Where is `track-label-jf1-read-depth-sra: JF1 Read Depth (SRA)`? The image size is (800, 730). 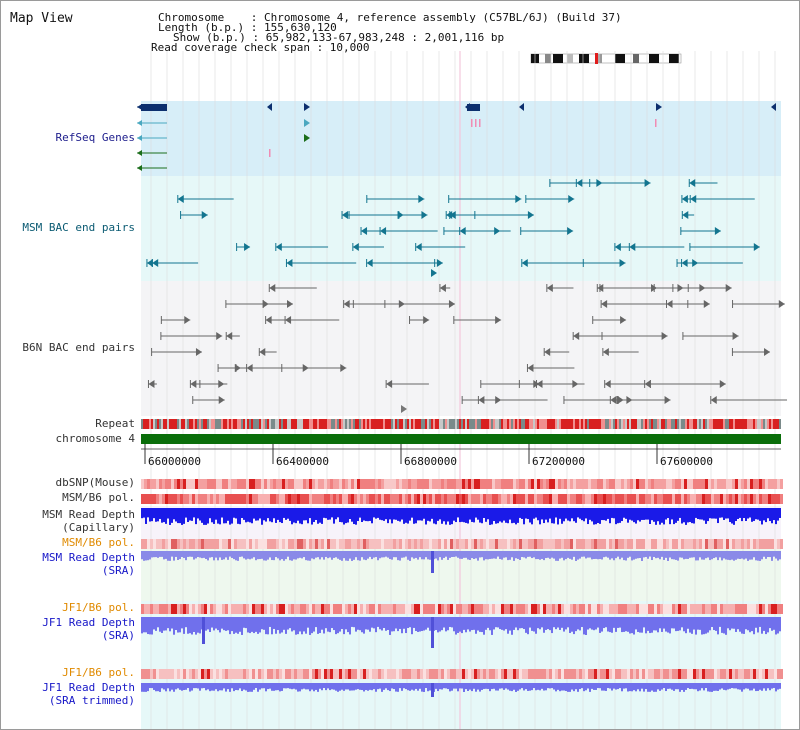
track-label-jf1-read-depth-sra: JF1 Read Depth (SRA) is located at coordinates (88, 629).